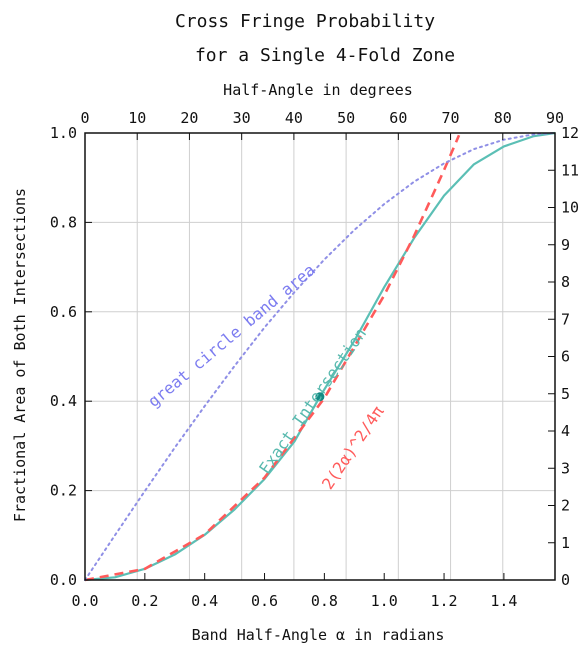 The image size is (585, 645). Describe the element at coordinates (570, 208) in the screenshot. I see `right-tick-label: 10` at that location.